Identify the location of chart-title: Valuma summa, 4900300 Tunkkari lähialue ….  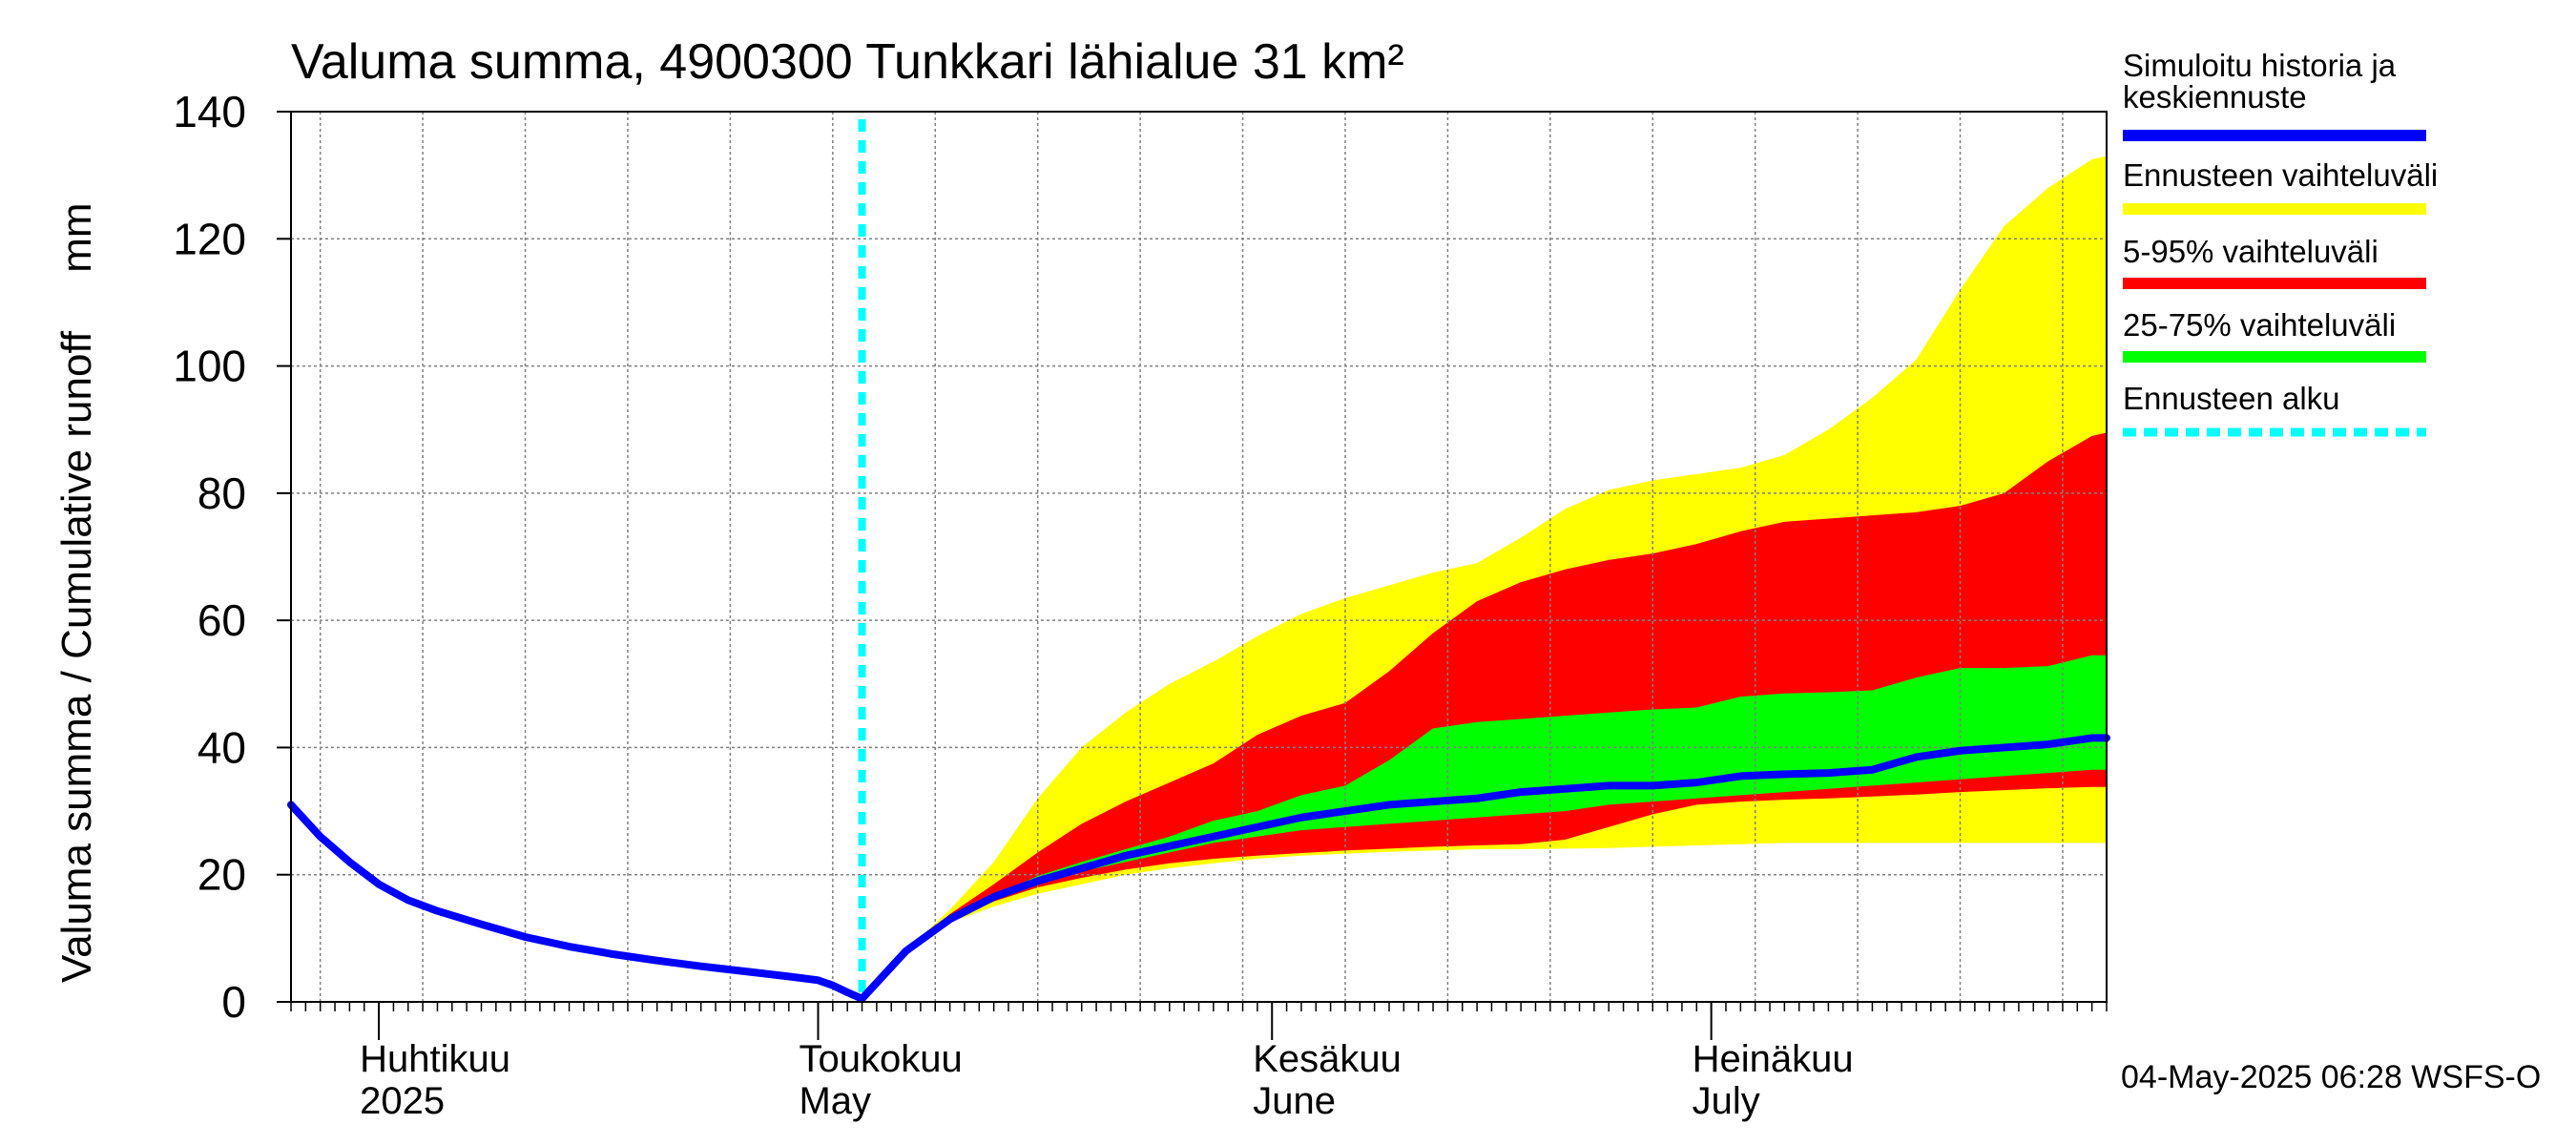
(847, 62).